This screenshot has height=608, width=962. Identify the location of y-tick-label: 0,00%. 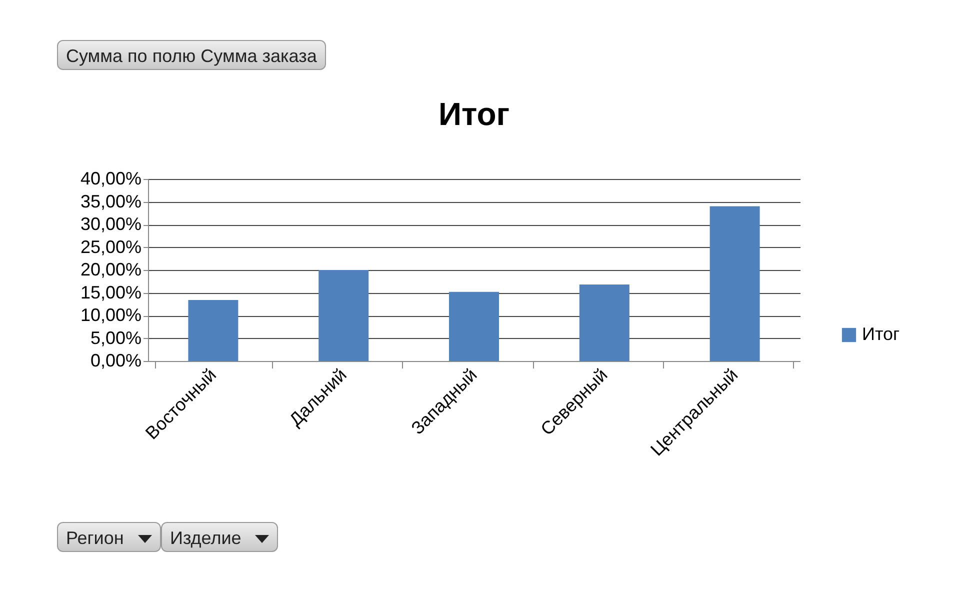
(116, 360).